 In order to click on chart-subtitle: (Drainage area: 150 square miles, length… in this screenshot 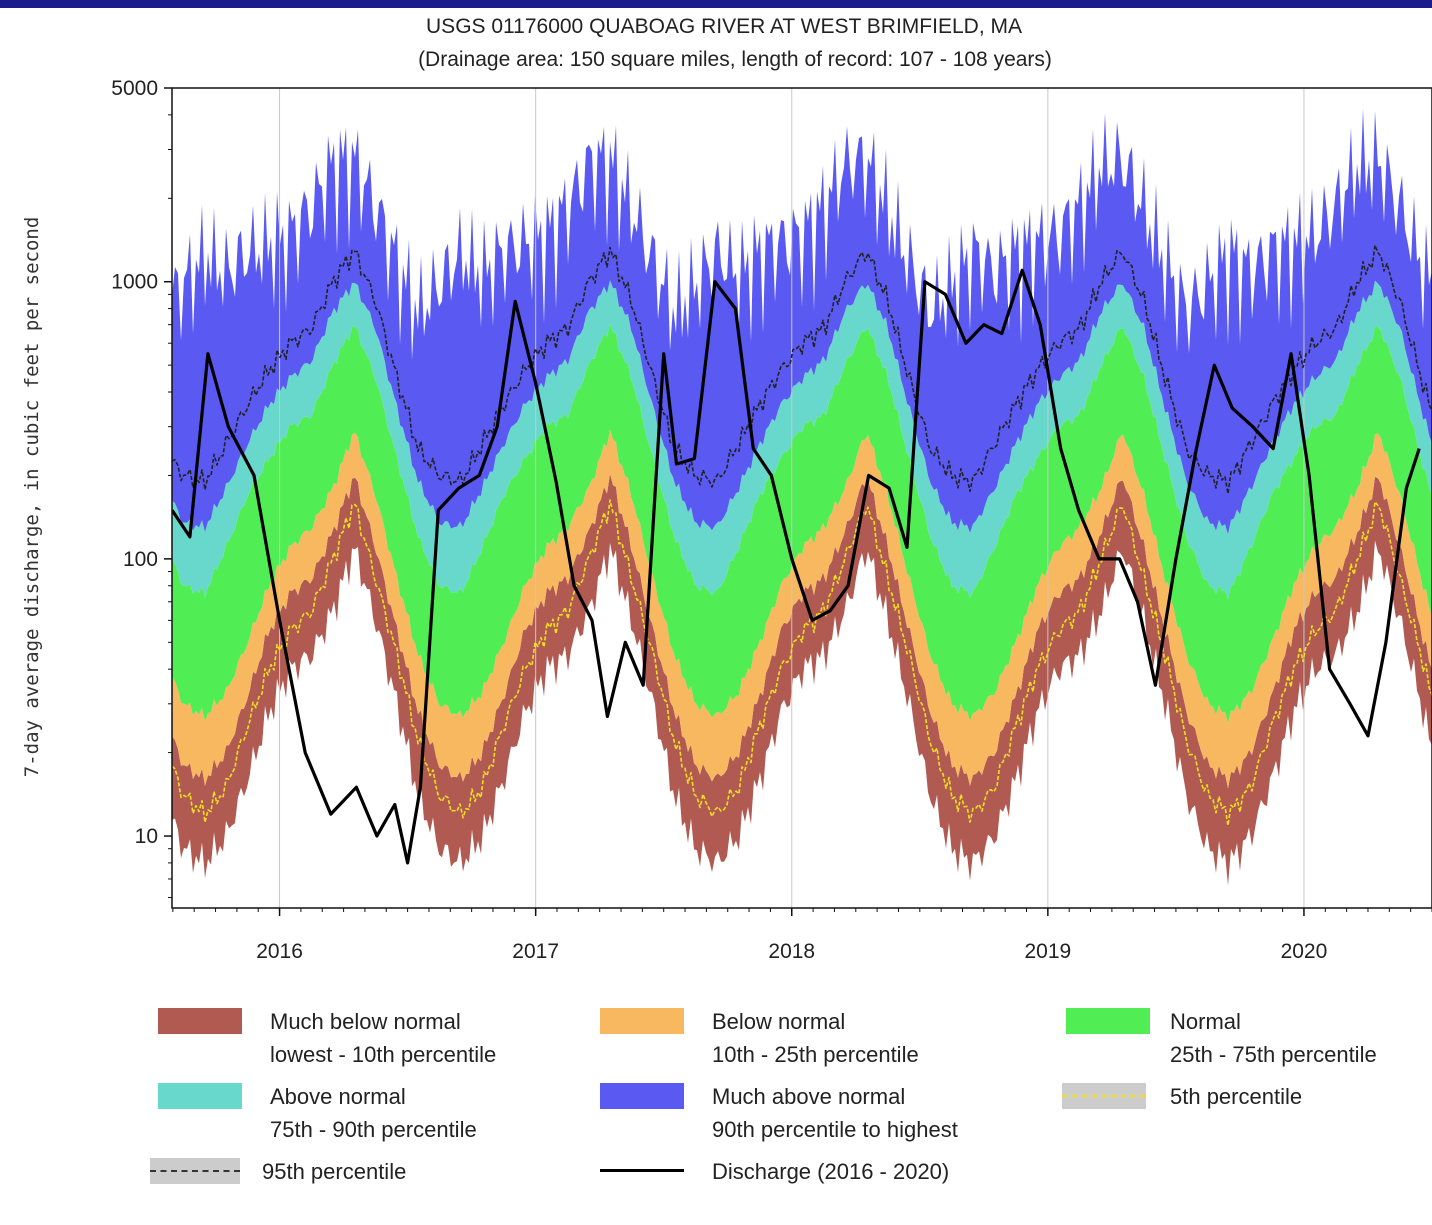, I will do `click(735, 59)`.